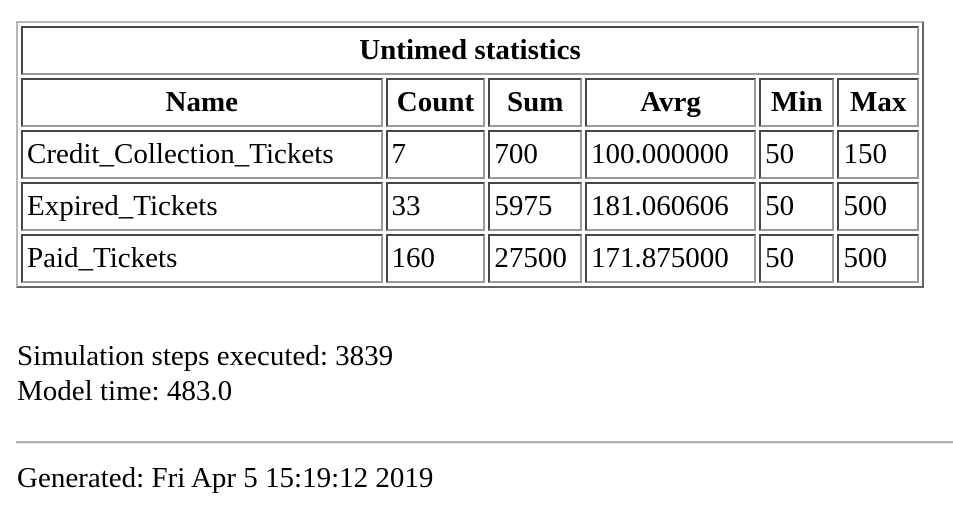  What do you see at coordinates (535, 258) in the screenshot?
I see `cell-sum: 27500` at bounding box center [535, 258].